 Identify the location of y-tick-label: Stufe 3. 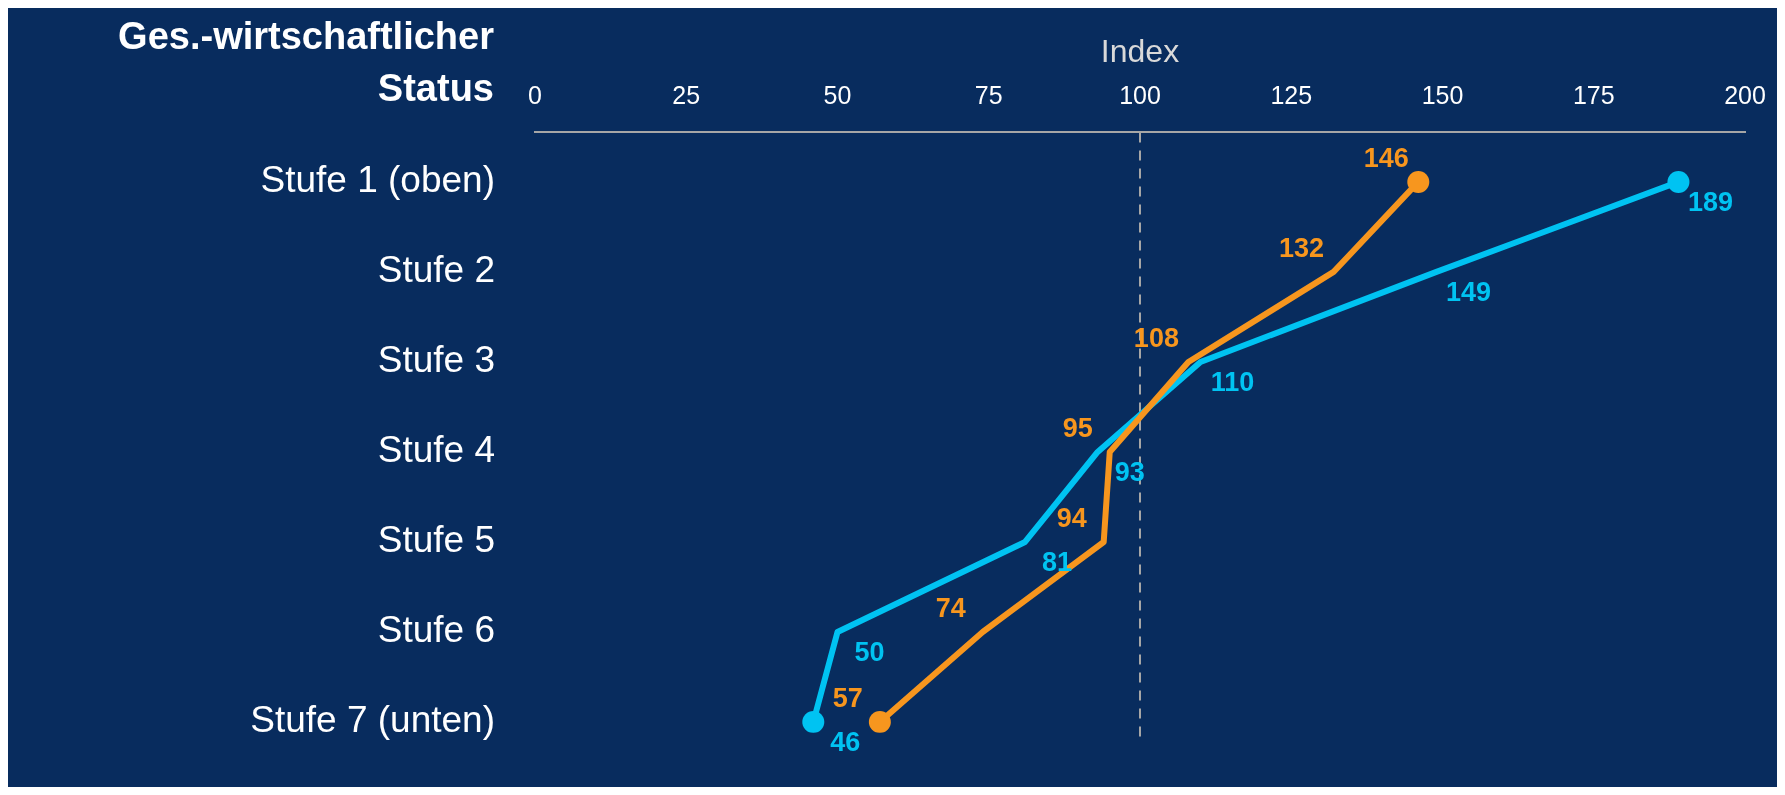
(436, 360).